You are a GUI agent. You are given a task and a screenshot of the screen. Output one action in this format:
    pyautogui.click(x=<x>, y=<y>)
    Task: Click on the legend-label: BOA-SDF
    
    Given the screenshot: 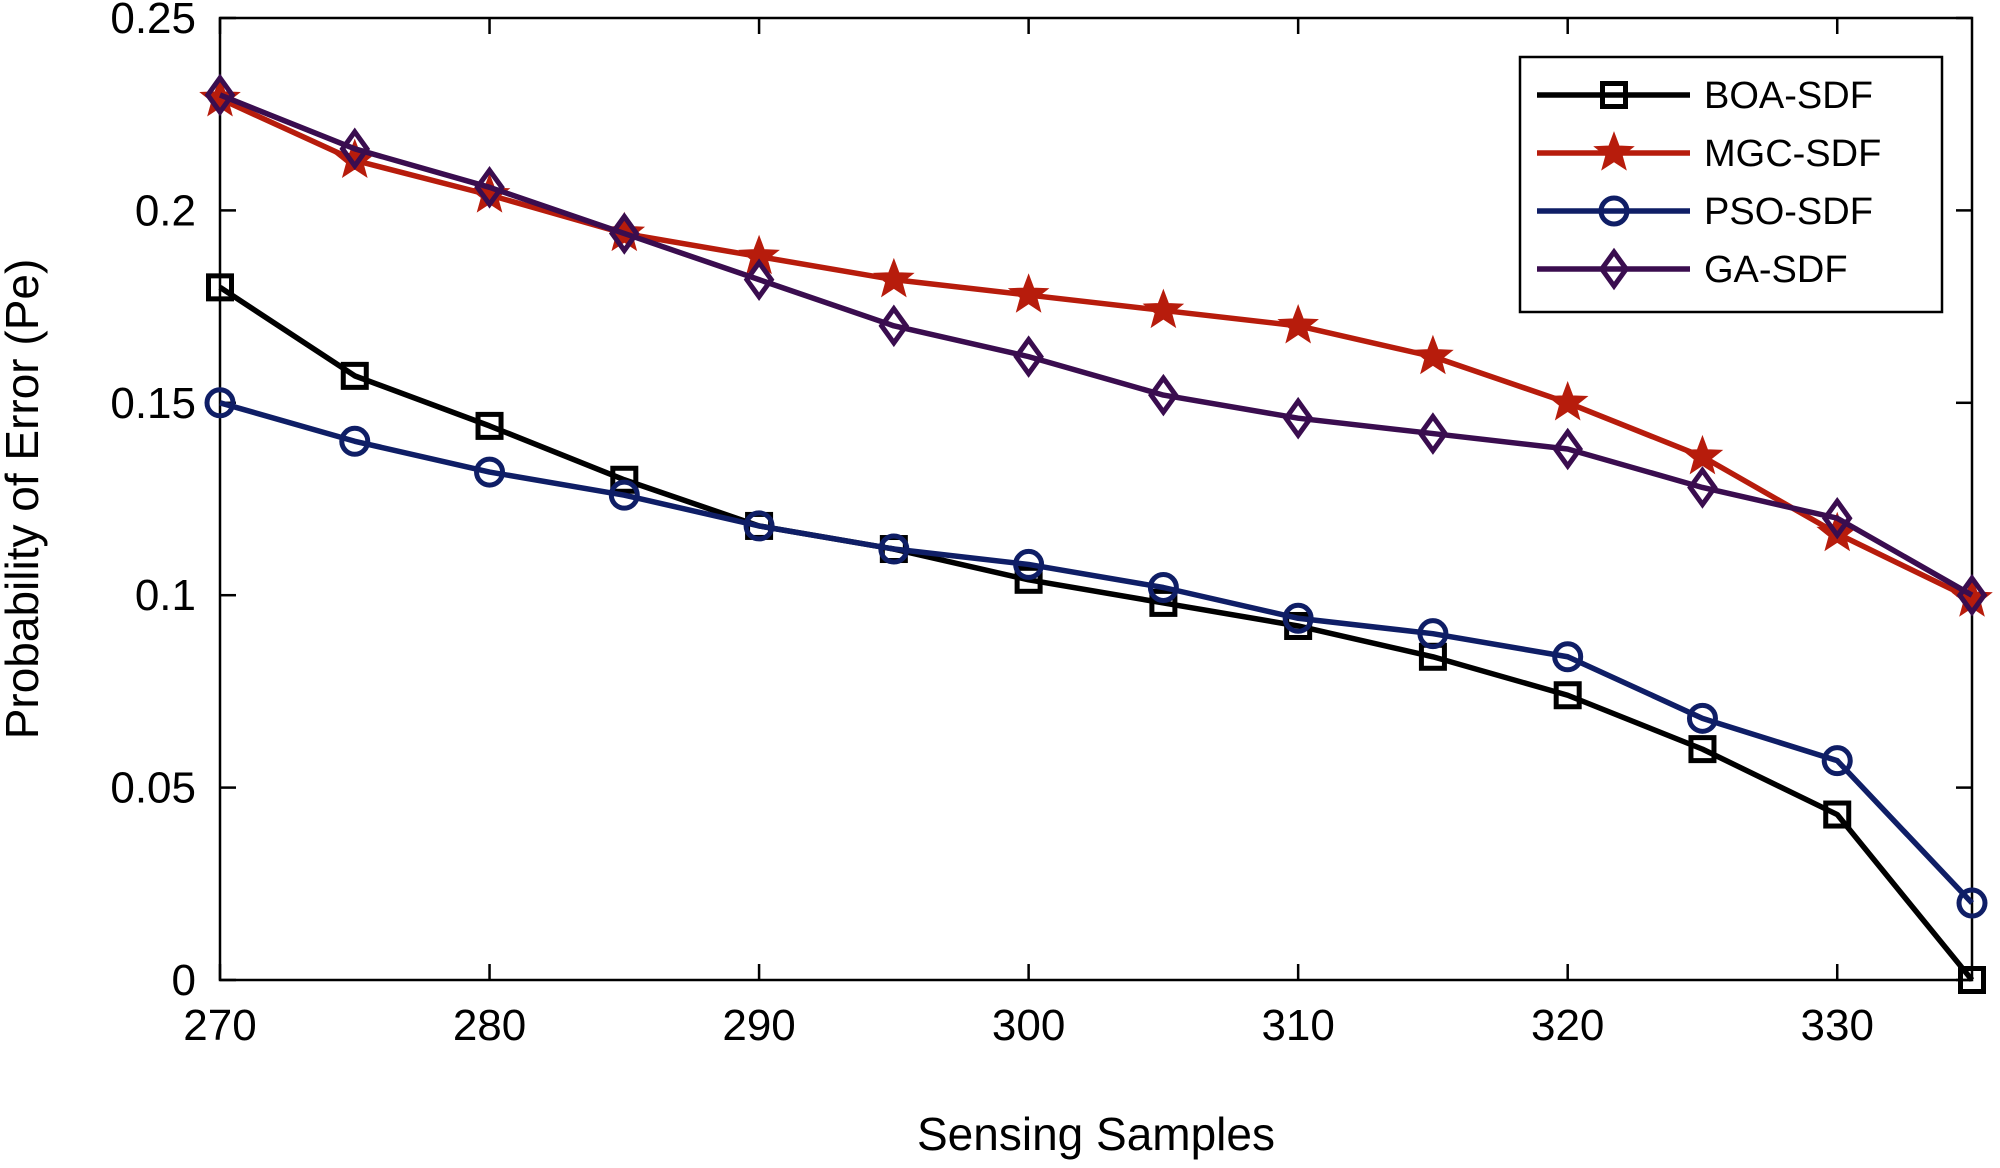 What is the action you would take?
    pyautogui.click(x=1788, y=96)
    